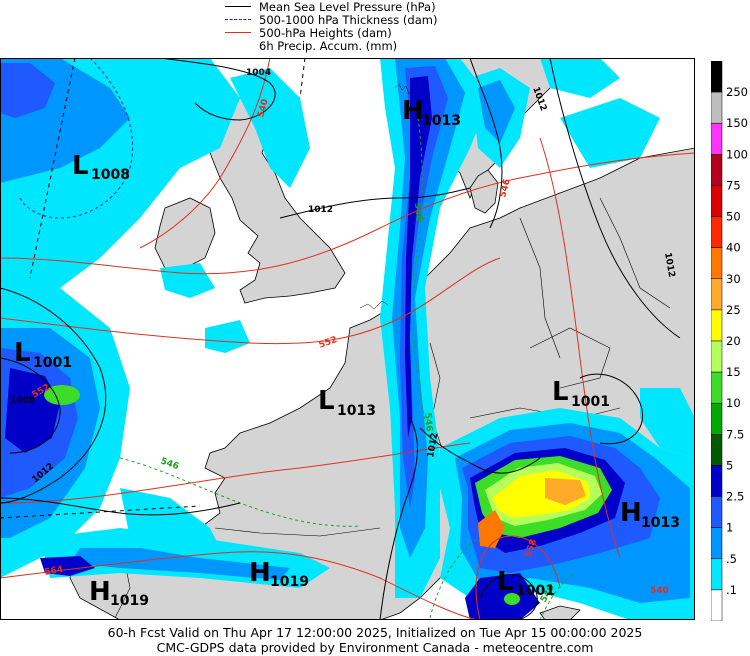  What do you see at coordinates (263, 108) in the screenshot?
I see `label-540: 540` at bounding box center [263, 108].